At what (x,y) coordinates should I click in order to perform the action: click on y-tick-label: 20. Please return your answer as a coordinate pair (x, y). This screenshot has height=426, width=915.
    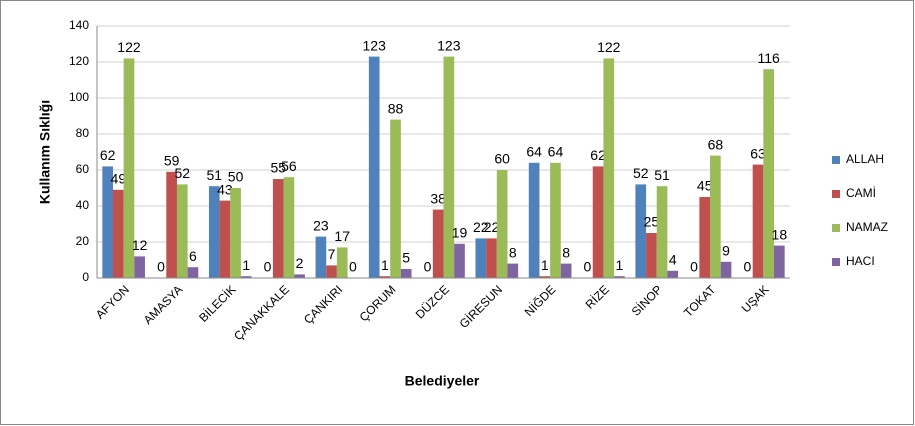
    Looking at the image, I should click on (83, 241).